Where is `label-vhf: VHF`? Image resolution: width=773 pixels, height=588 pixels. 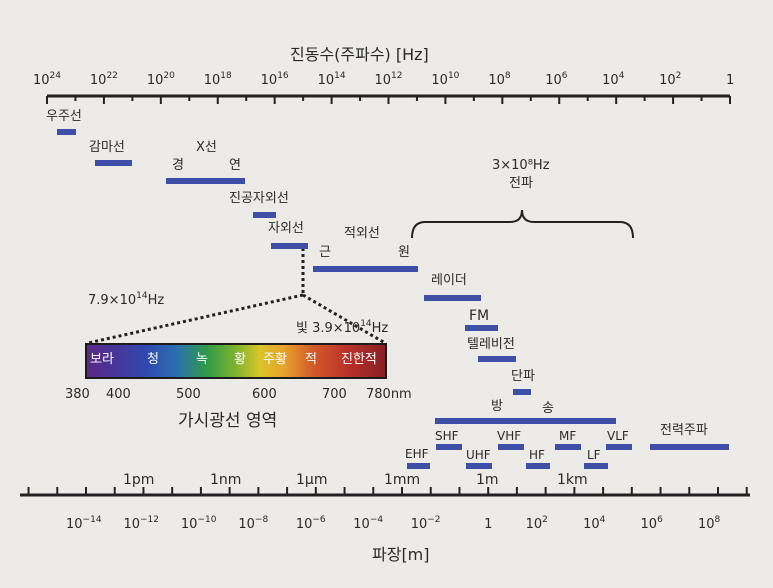 label-vhf: VHF is located at coordinates (509, 436).